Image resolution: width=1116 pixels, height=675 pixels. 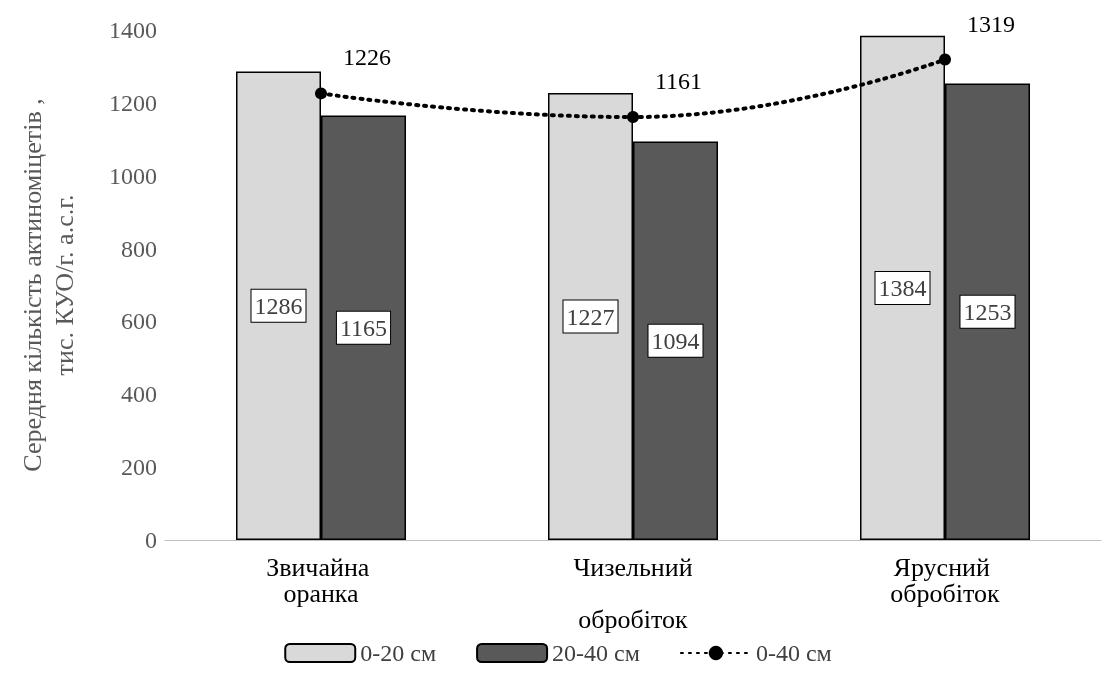 I want to click on data-label: 1384, so click(x=902, y=287).